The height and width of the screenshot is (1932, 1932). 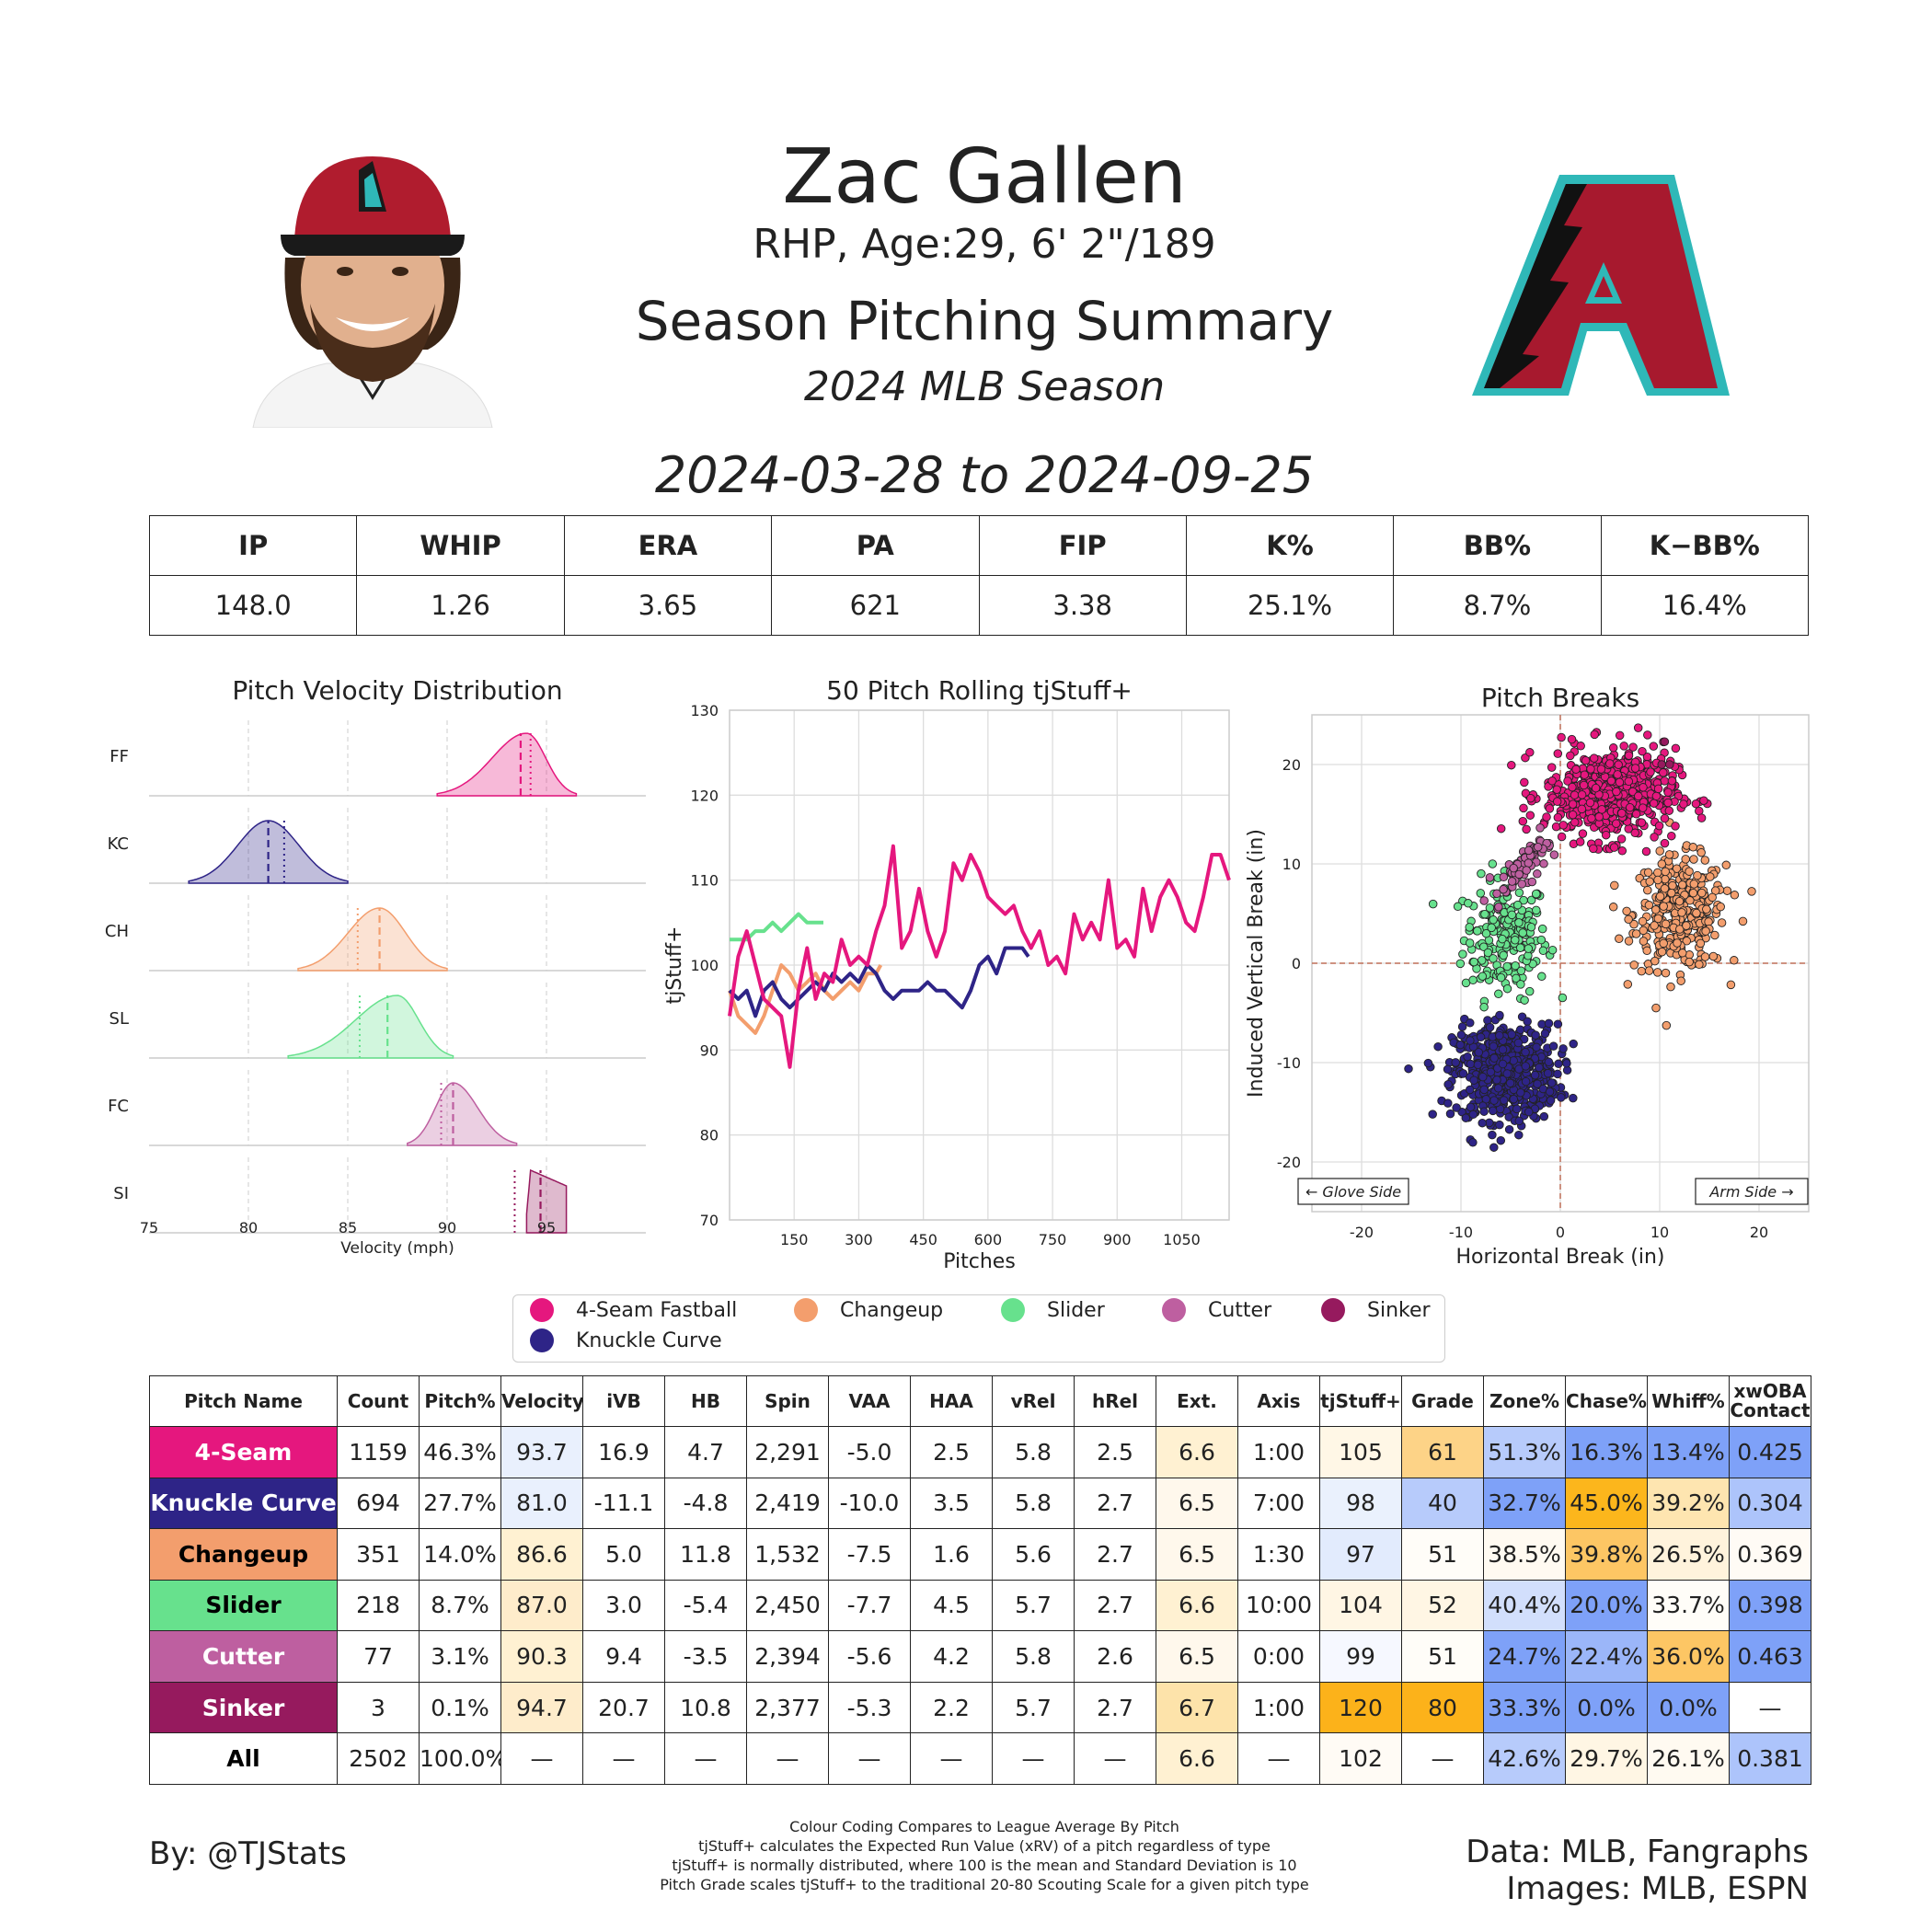 I want to click on stat-header-k-minus-bb: K−BB%, so click(x=1705, y=545).